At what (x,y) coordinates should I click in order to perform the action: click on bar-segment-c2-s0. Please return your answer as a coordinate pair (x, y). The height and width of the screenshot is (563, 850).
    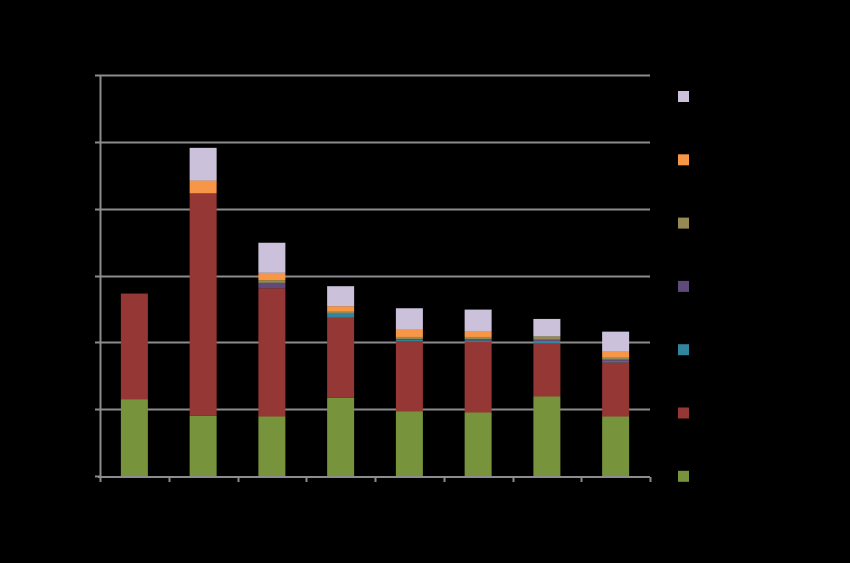
    Looking at the image, I should click on (272, 446).